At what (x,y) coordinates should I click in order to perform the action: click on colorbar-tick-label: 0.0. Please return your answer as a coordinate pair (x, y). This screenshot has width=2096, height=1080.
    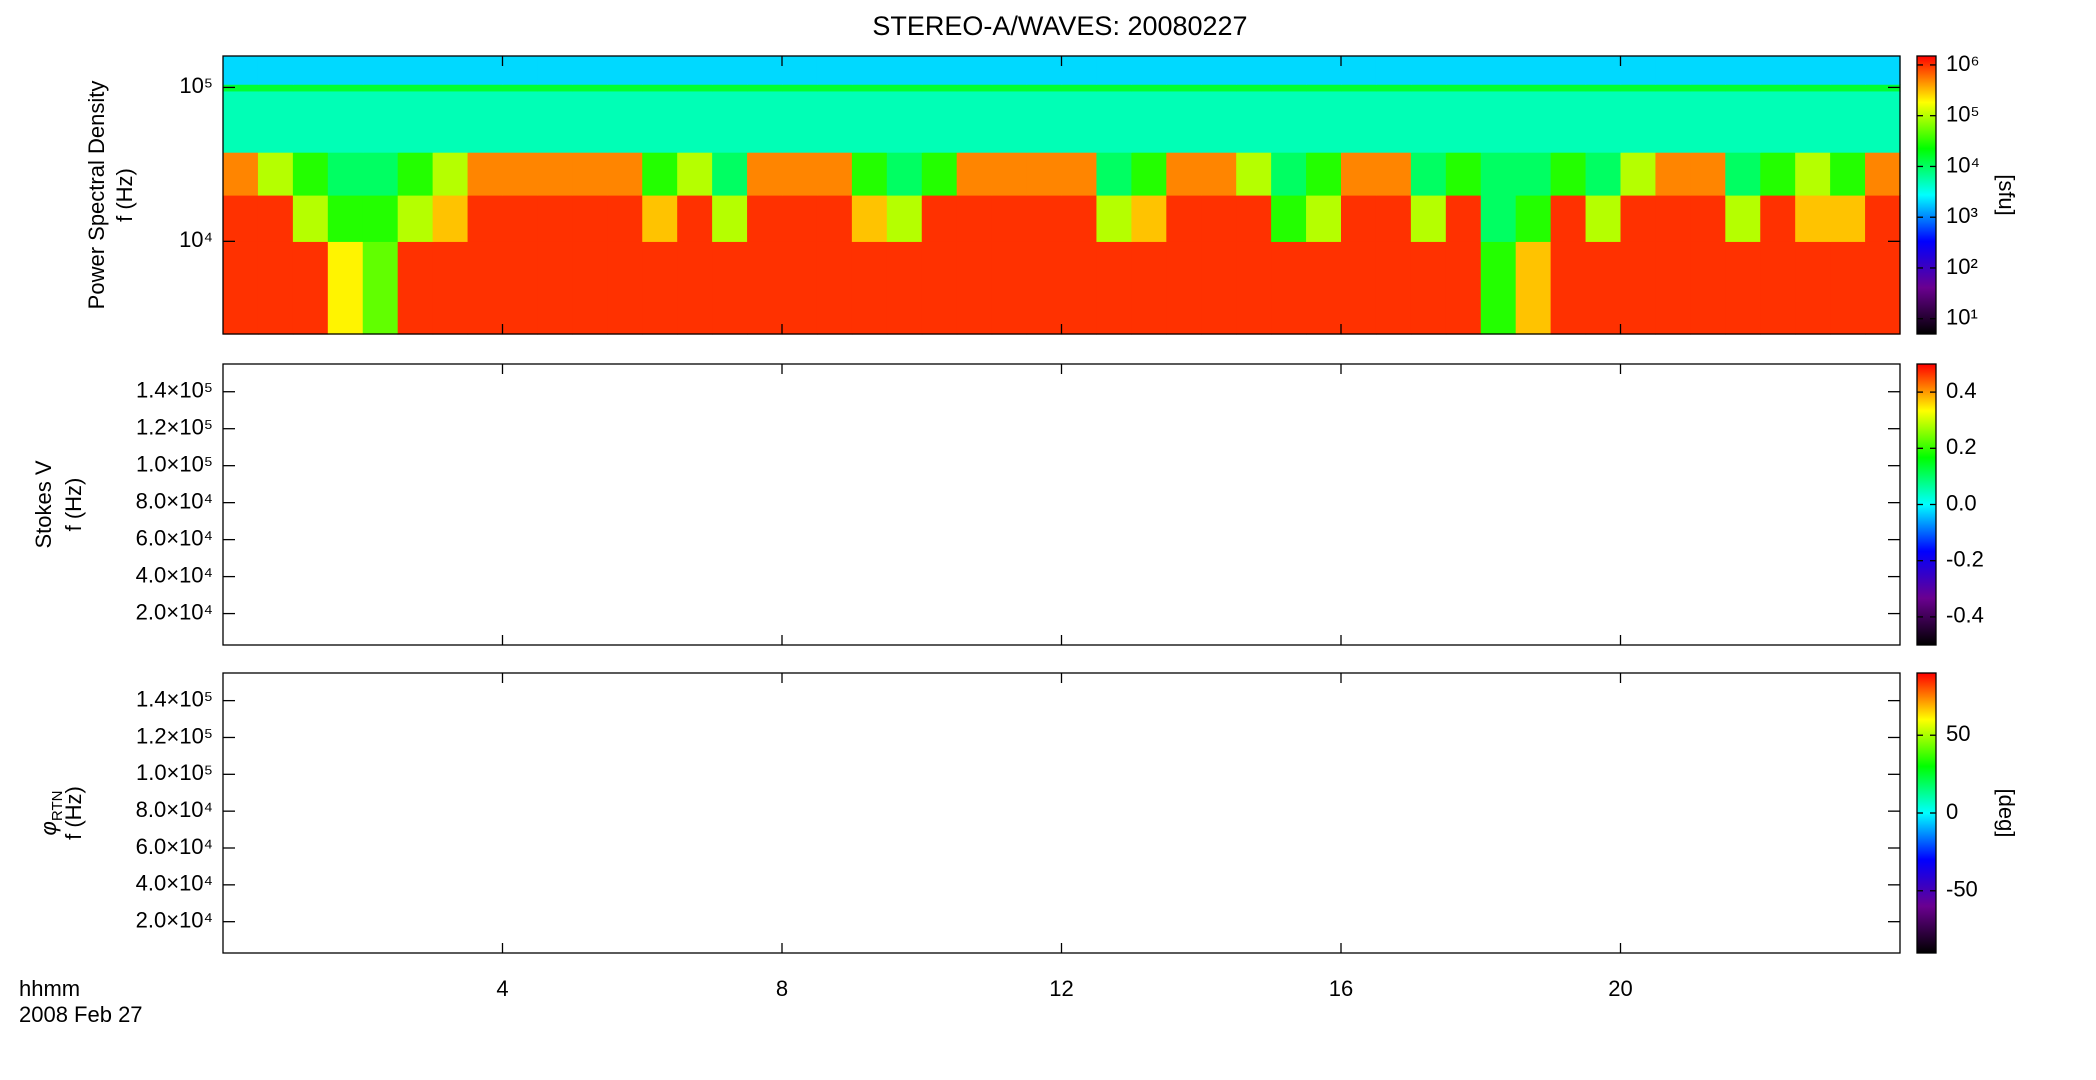
    Looking at the image, I should click on (1961, 502).